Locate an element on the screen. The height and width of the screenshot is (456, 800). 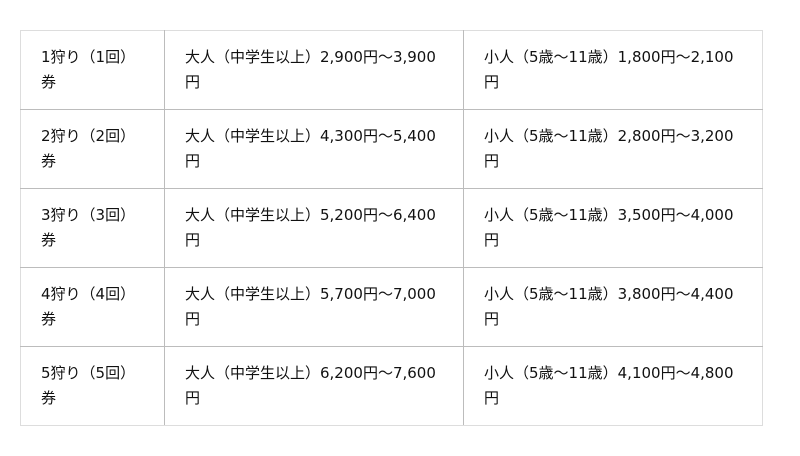
adult-price-cell: 大人（中学生以上）5,200円～6,400円 is located at coordinates (314, 228).